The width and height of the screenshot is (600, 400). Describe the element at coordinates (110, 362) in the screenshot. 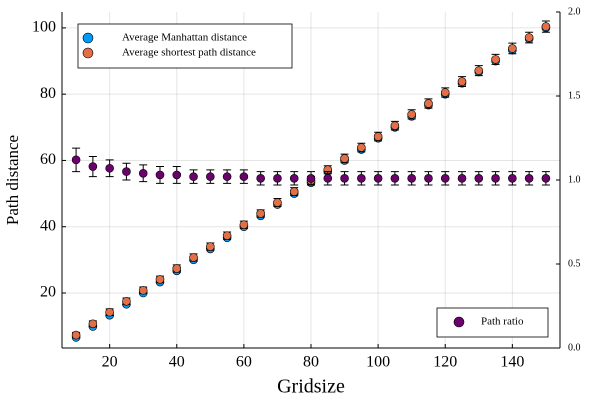

I see `x-tick-label: 20` at that location.